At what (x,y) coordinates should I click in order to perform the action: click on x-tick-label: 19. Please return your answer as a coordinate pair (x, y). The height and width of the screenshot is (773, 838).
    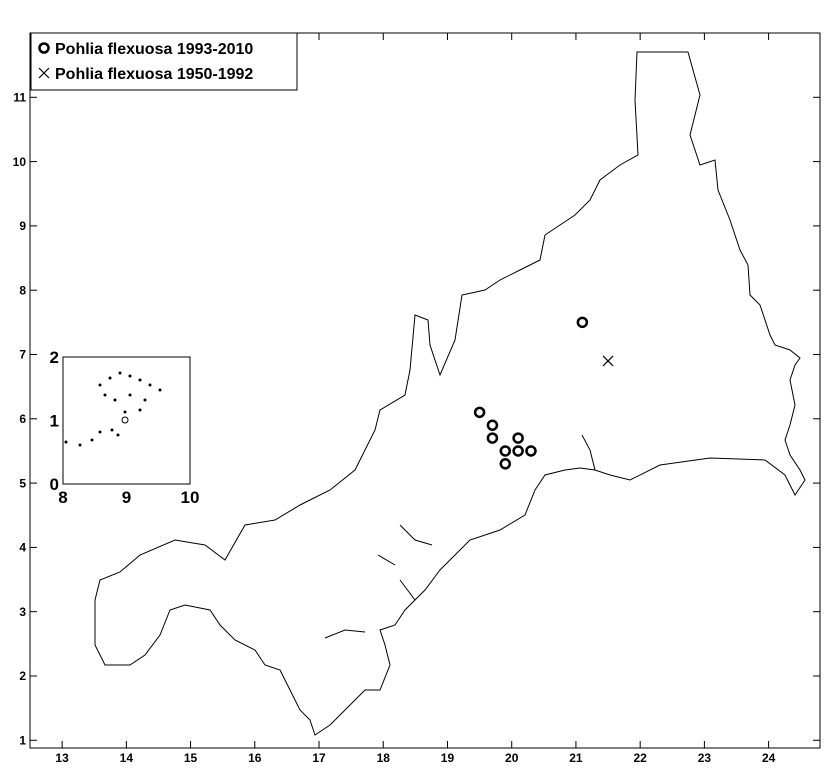
    Looking at the image, I should click on (448, 758).